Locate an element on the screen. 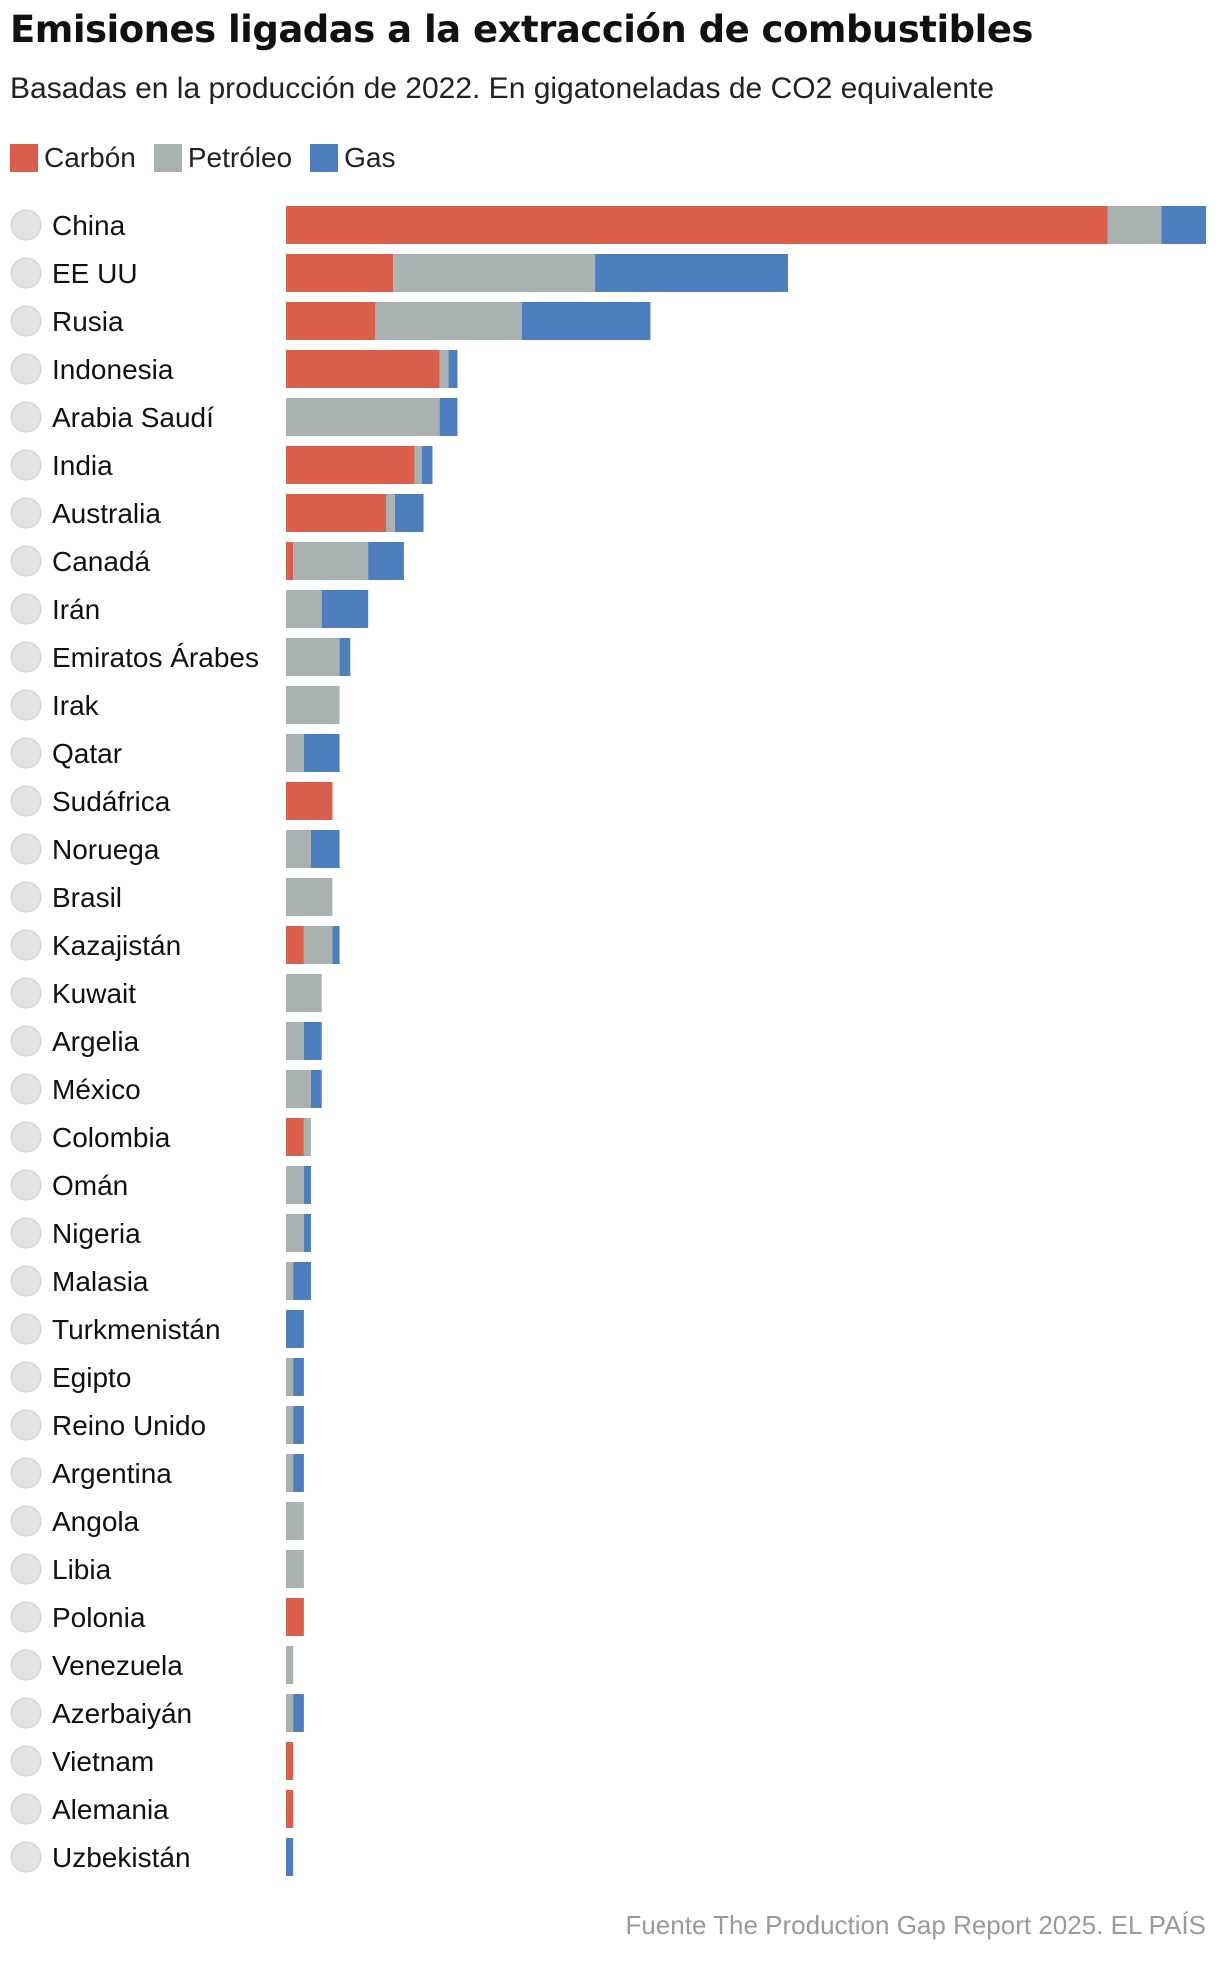  flag-alemania-icon is located at coordinates (26, 1809).